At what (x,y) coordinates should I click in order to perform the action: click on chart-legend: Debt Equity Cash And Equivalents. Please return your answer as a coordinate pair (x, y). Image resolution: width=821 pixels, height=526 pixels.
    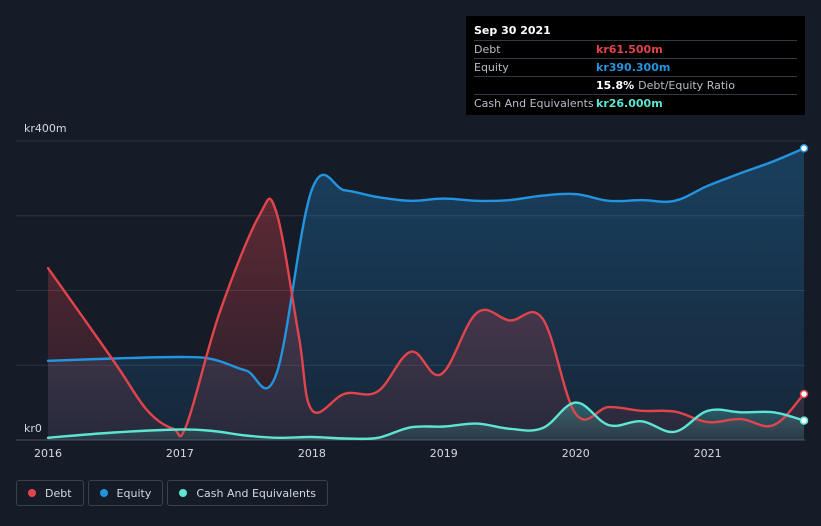
    Looking at the image, I should click on (172, 493).